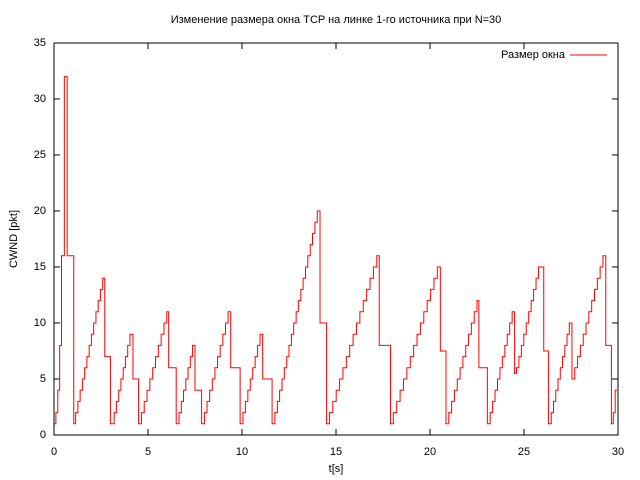  I want to click on legend-label: Размер окна, so click(533, 55).